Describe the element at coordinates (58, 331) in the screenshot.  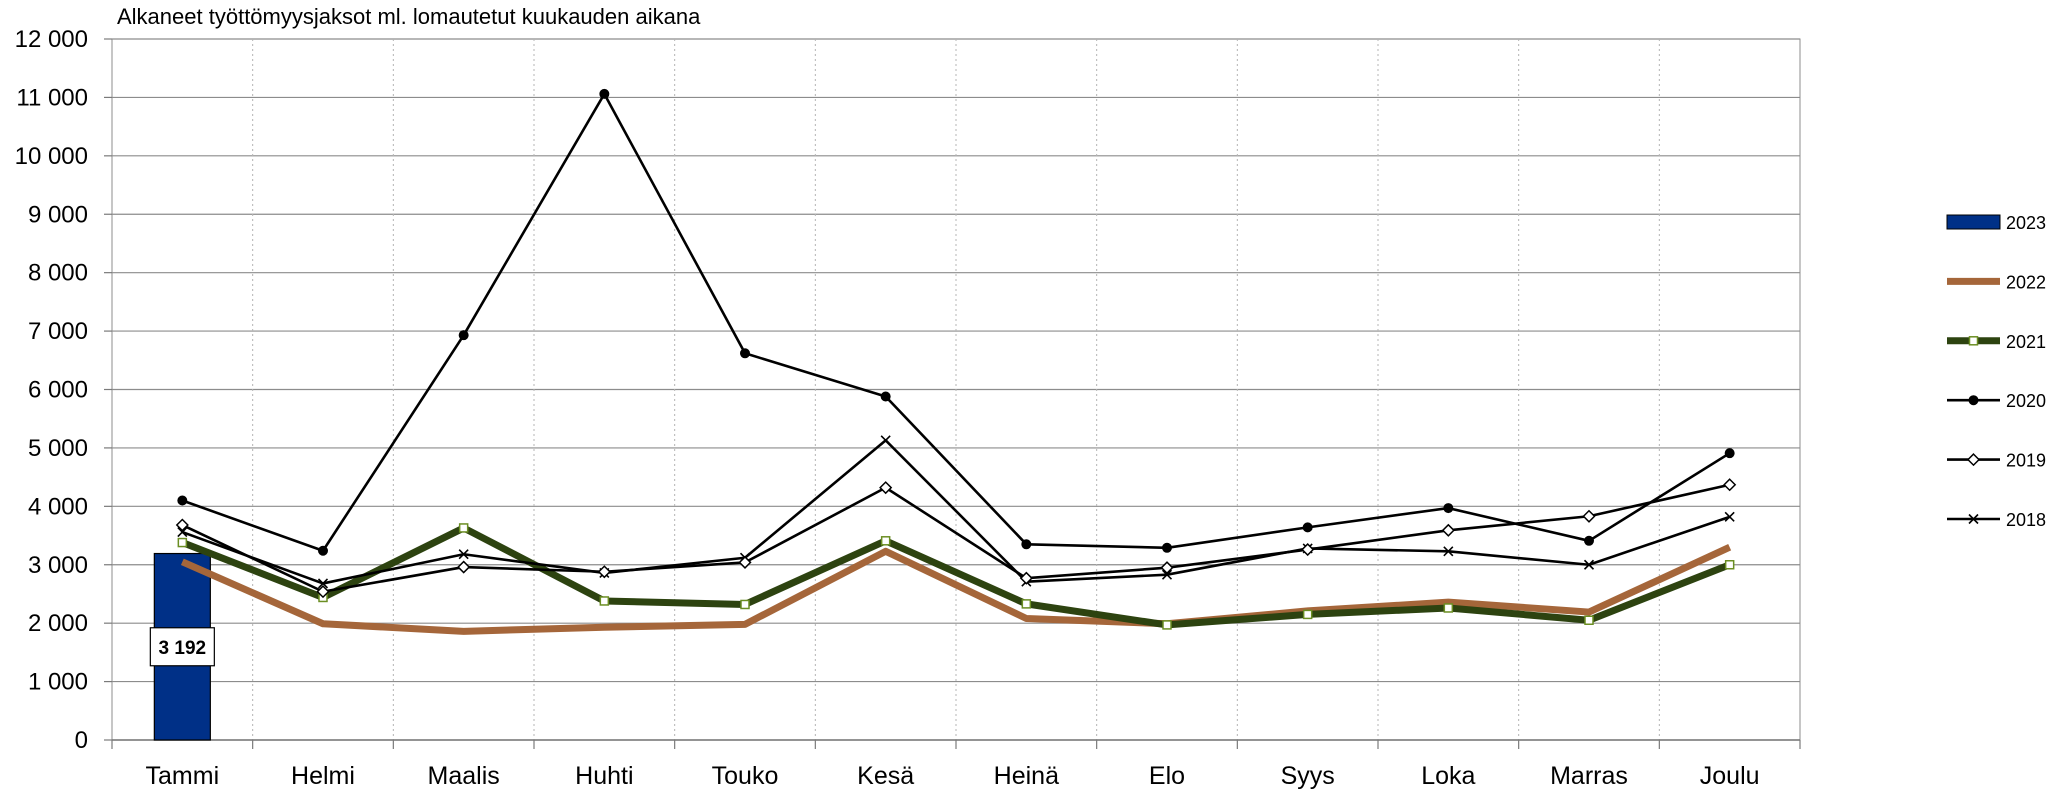
I see `y-tick-label: 7 000` at that location.